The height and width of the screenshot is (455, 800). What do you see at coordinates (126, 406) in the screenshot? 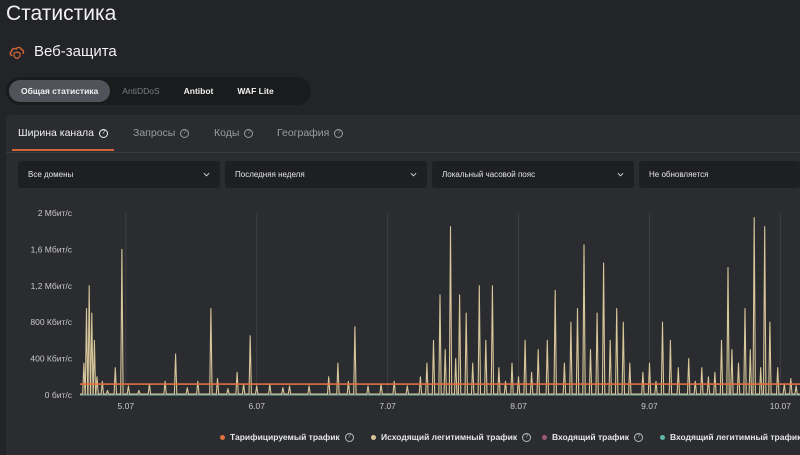
I see `x-tick-label: 5.07` at bounding box center [126, 406].